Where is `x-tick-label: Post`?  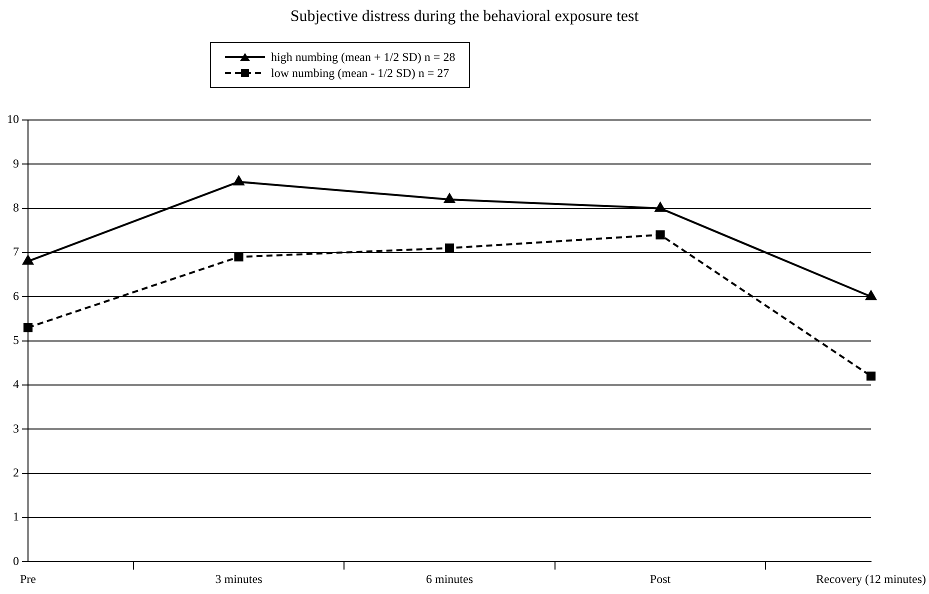 x-tick-label: Post is located at coordinates (661, 579).